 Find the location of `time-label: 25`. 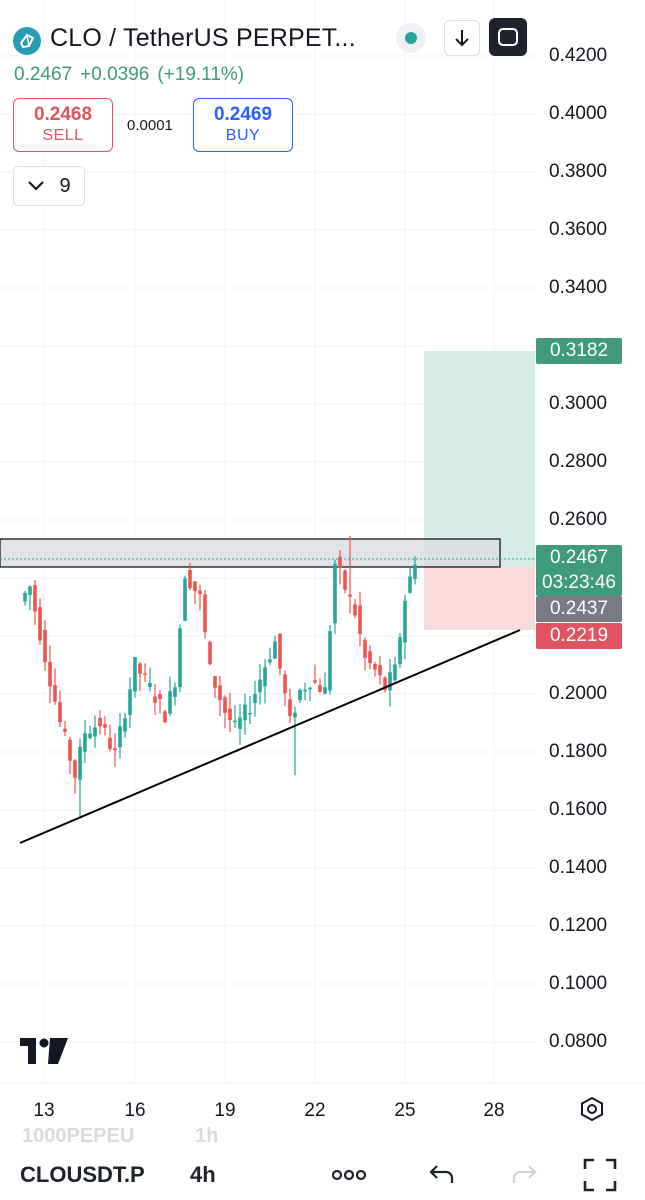

time-label: 25 is located at coordinates (405, 1110).